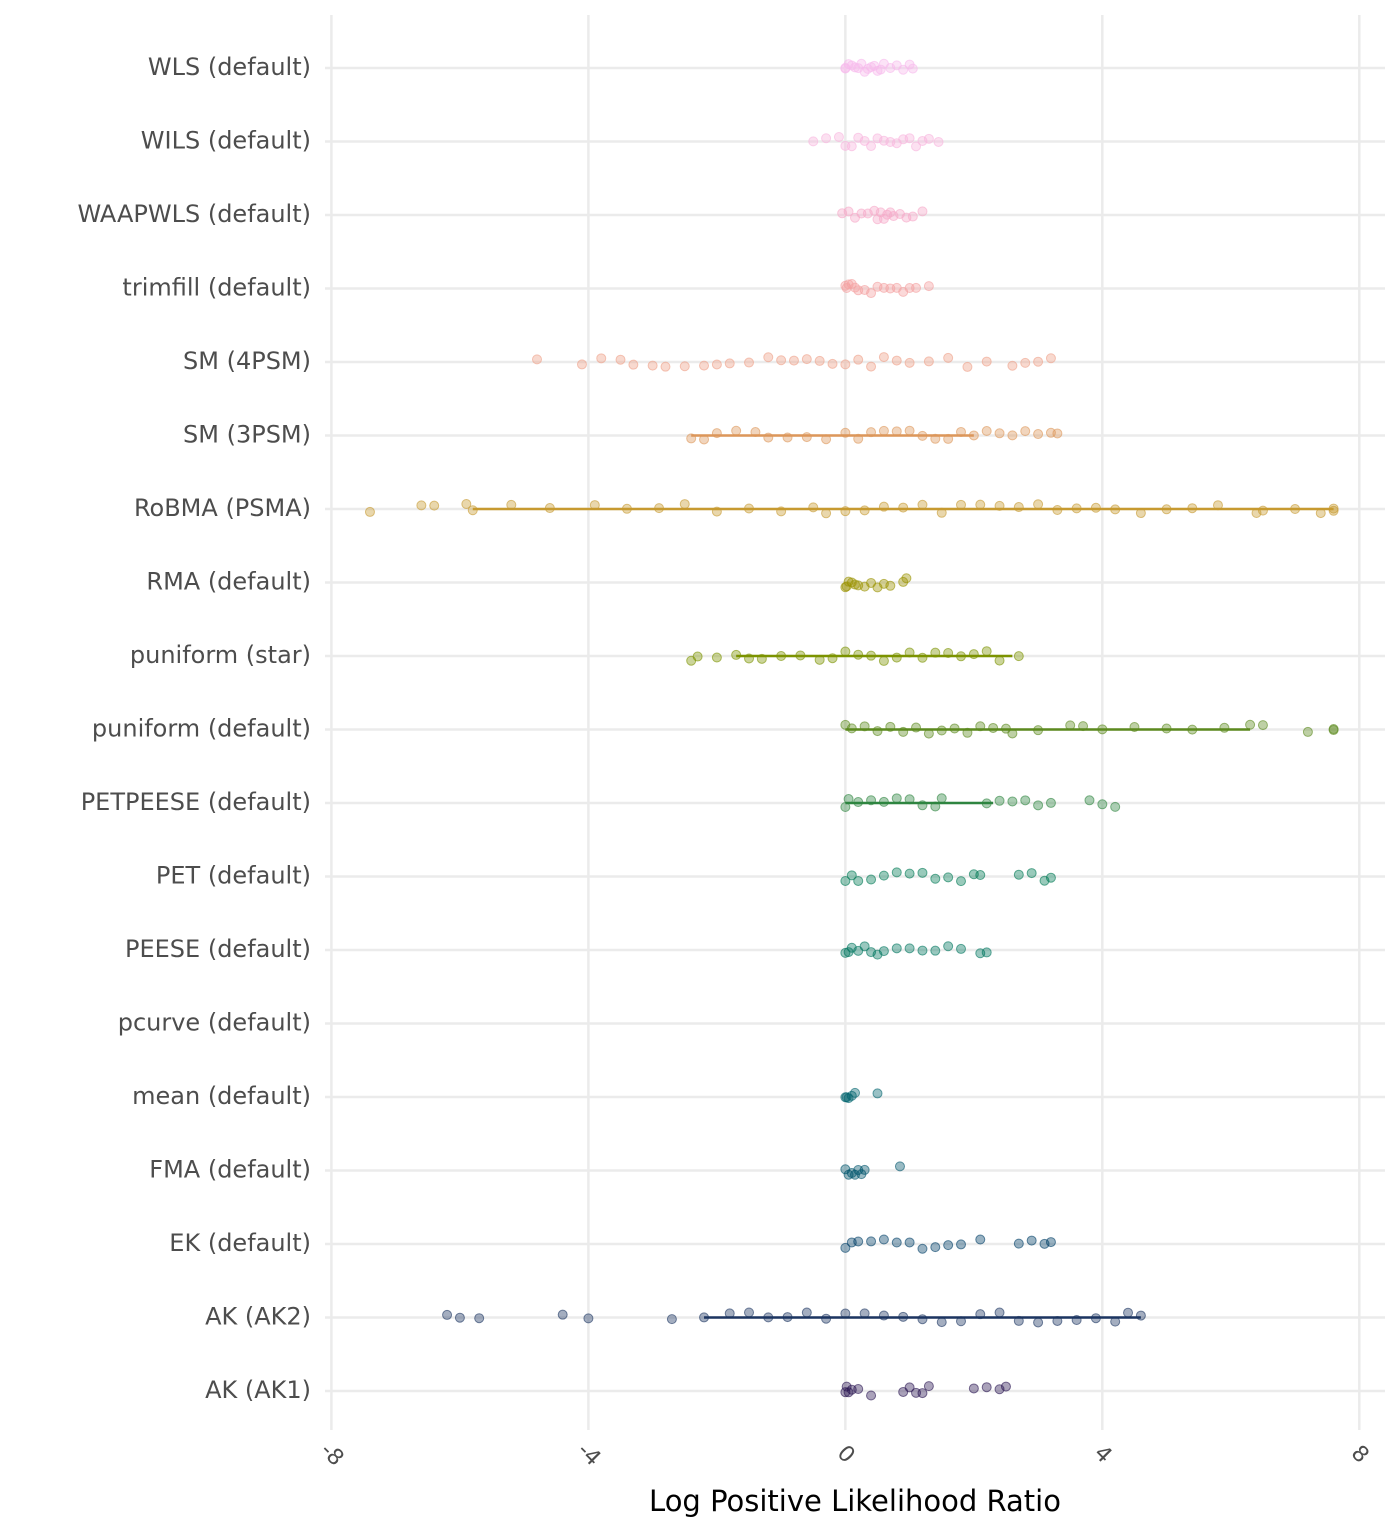 The image size is (1400, 1536). What do you see at coordinates (228, 582) in the screenshot?
I see `y-tick-label: RMA (default)` at bounding box center [228, 582].